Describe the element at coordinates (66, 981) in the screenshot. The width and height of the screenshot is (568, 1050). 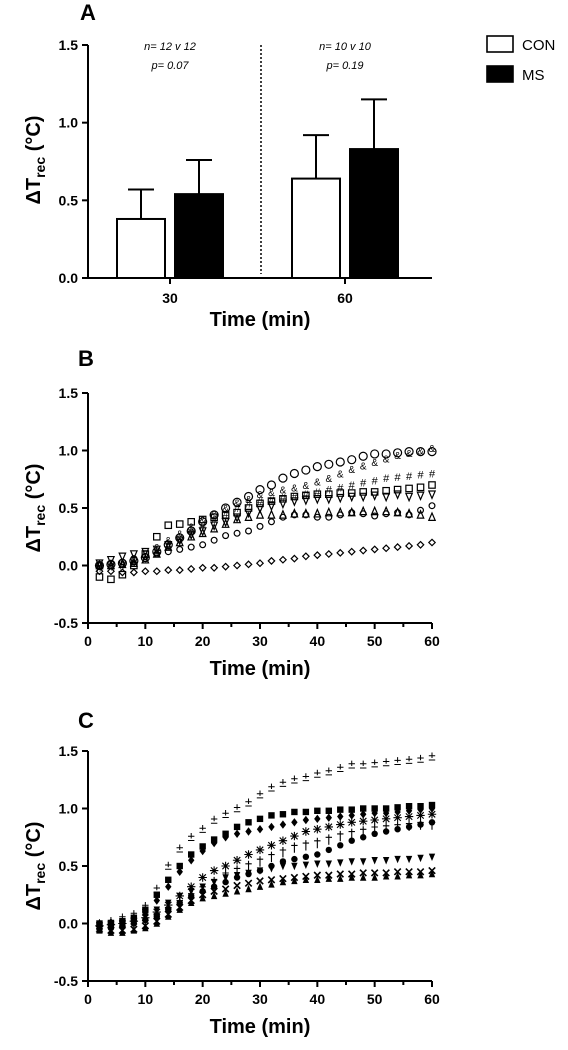
I see `panel-c-y-tick-label: -0.5` at that location.